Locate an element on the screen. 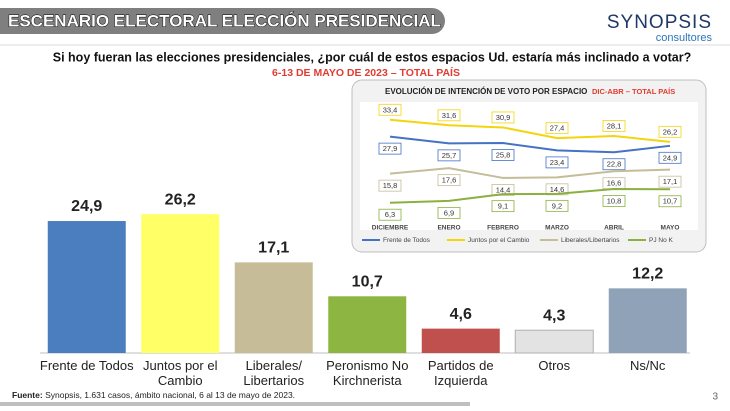 This screenshot has width=730, height=411. value-label: 25,8 is located at coordinates (503, 155).